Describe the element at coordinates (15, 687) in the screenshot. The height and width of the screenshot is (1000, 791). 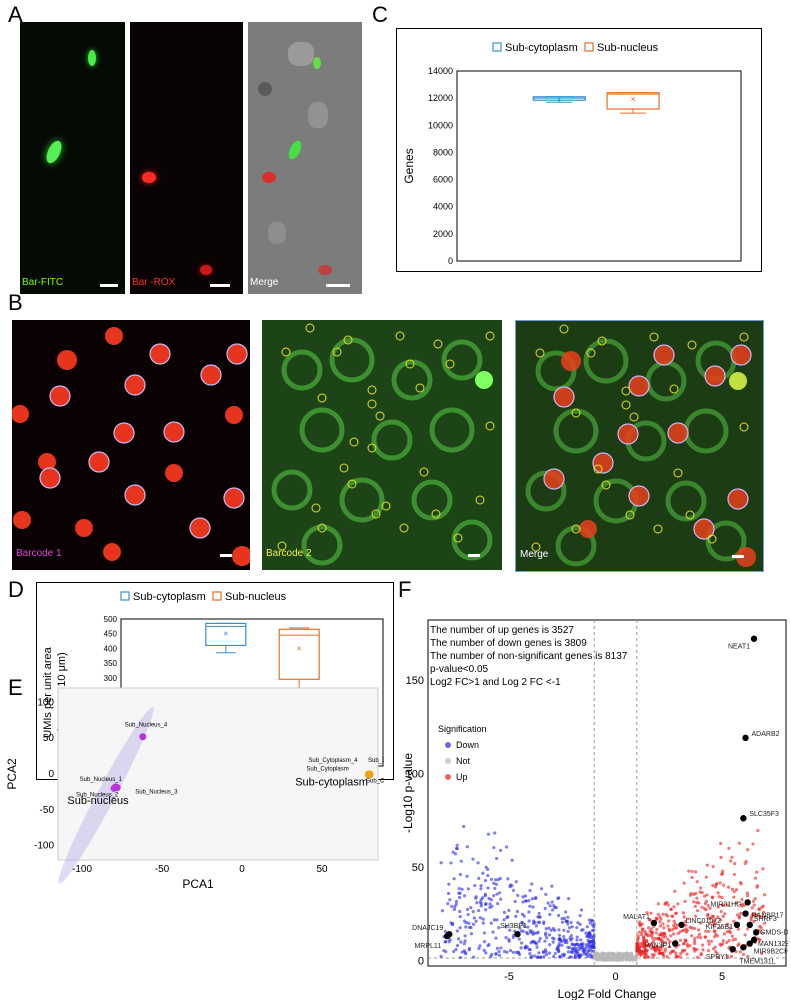
I see `panel-label-e: E` at that location.